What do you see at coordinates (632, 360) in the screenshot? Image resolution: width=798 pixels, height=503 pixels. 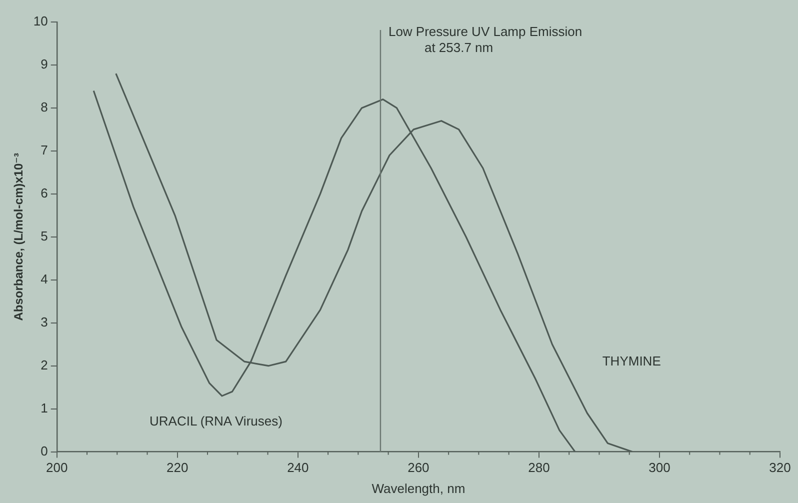 I see `text: THYMINE` at bounding box center [632, 360].